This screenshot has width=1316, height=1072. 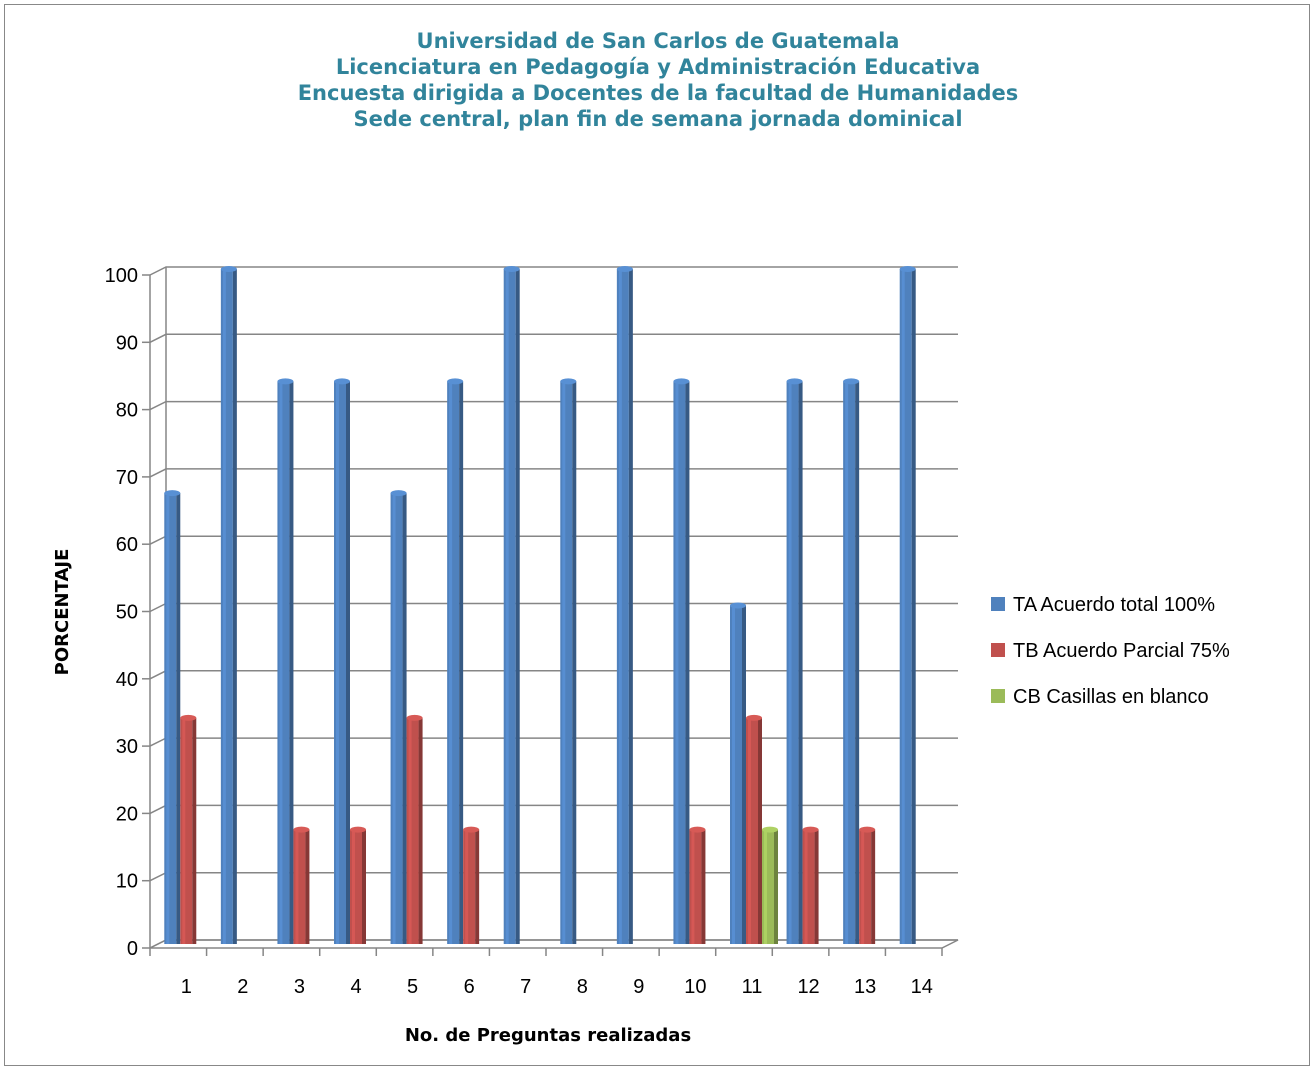 I want to click on y-tick-label: 30, so click(x=127, y=747).